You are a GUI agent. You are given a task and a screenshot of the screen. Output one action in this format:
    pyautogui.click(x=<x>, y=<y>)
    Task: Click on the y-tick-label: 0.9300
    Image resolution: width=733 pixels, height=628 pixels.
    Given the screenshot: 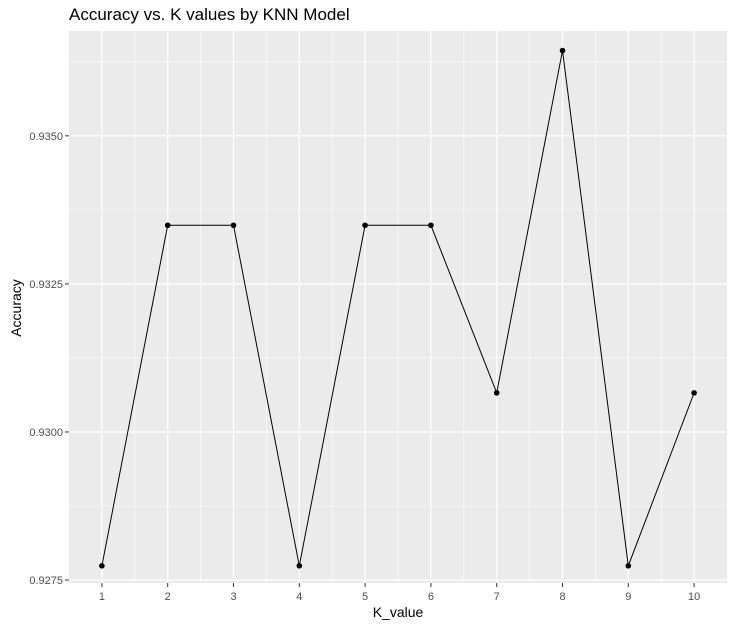 What is the action you would take?
    pyautogui.click(x=46, y=433)
    